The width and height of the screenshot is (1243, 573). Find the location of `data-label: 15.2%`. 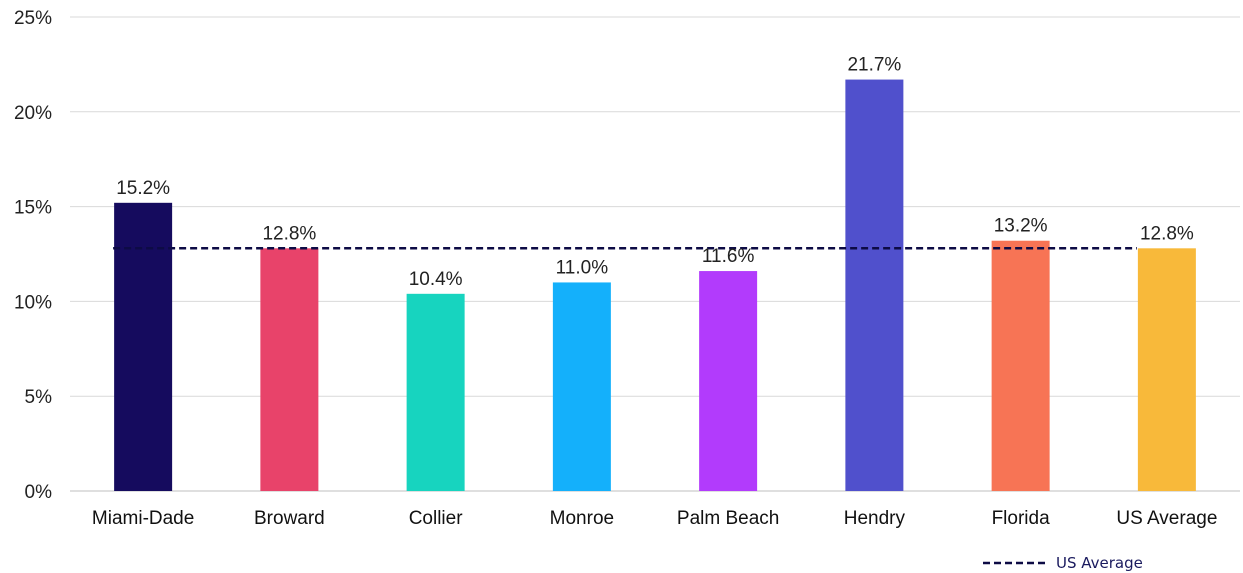

data-label: 15.2% is located at coordinates (143, 188).